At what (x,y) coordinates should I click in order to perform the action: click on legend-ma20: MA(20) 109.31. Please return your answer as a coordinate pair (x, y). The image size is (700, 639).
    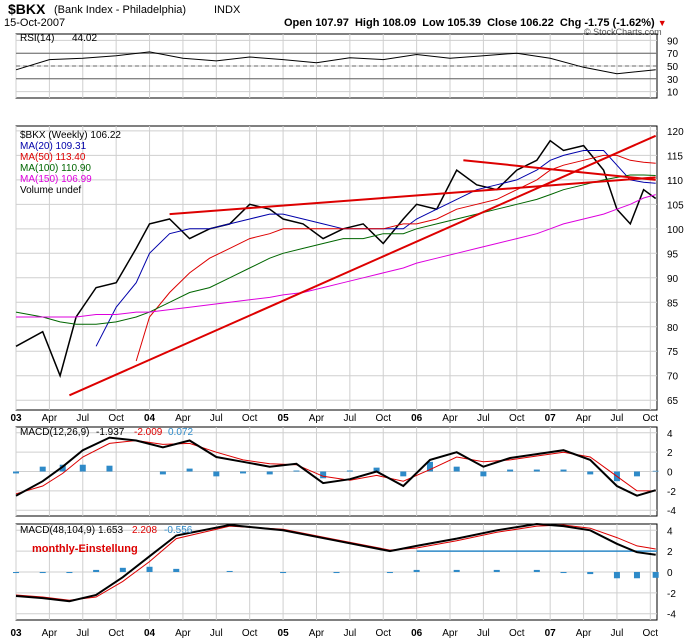
    Looking at the image, I should click on (53, 146).